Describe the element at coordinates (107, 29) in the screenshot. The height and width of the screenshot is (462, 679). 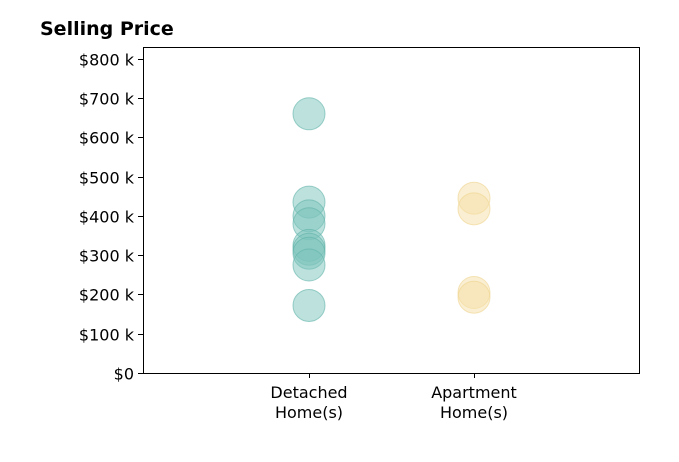
I see `chart-title: Selling Price` at that location.